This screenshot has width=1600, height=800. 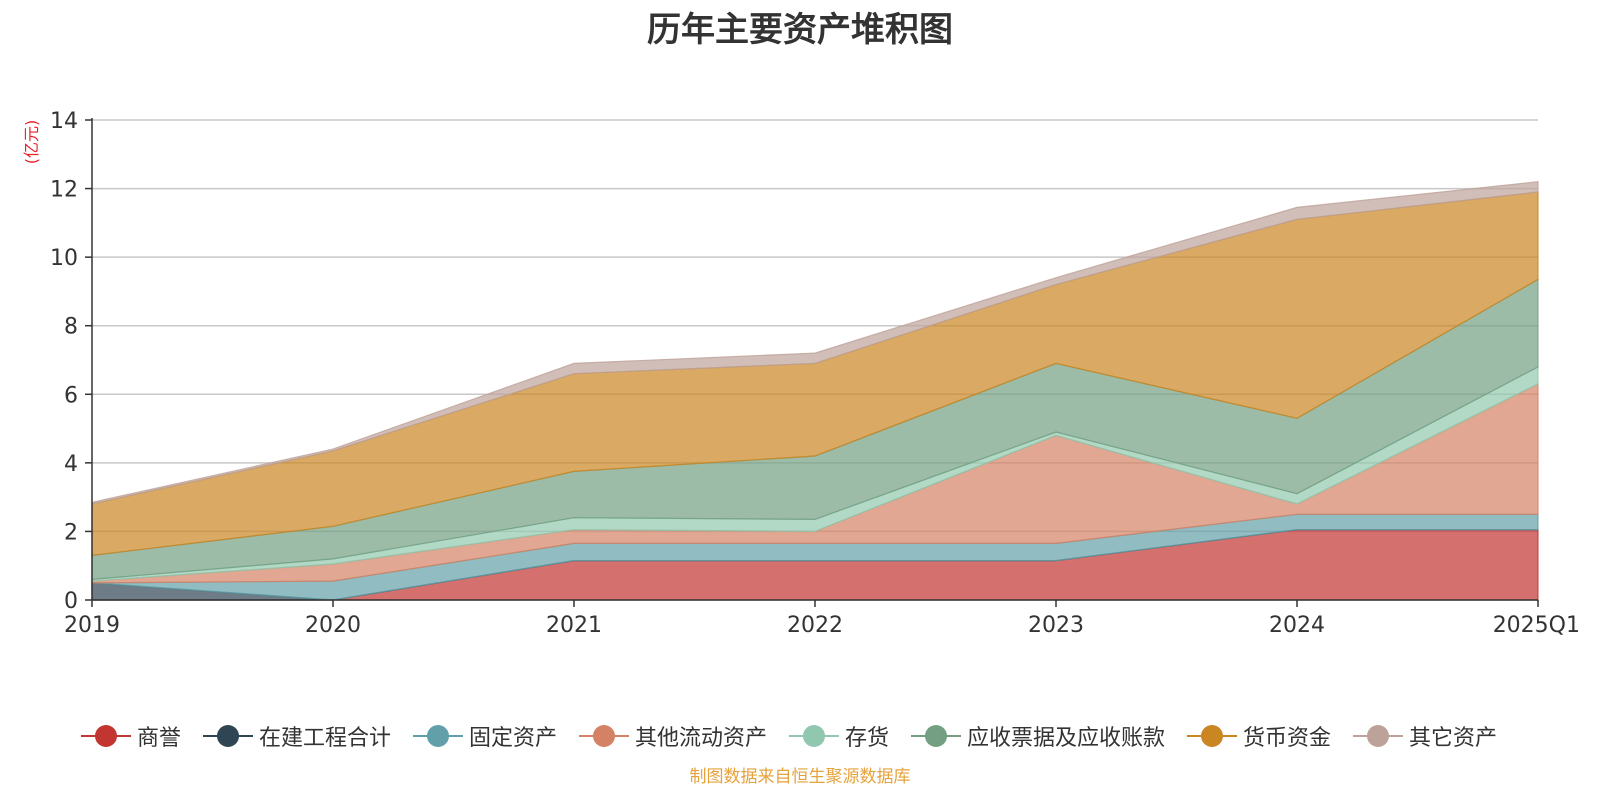 I want to click on legend-item: 存货, so click(x=839, y=736).